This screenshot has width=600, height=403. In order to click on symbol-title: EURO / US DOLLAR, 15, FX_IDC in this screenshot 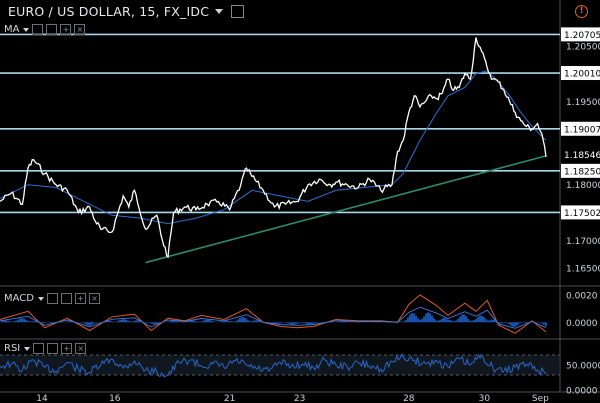, I will do `click(109, 11)`.